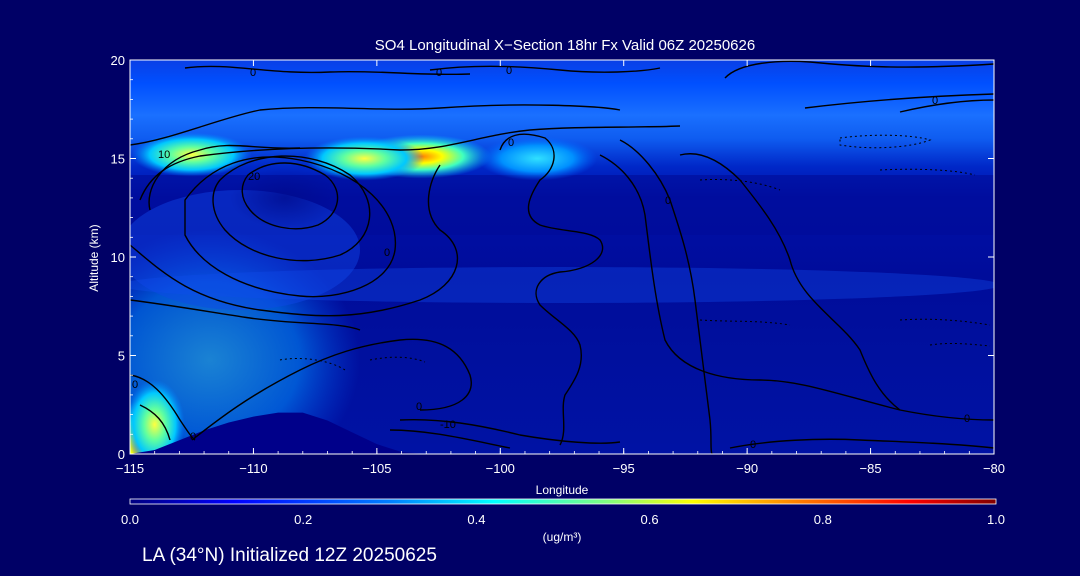 The width and height of the screenshot is (1080, 576). What do you see at coordinates (253, 468) in the screenshot?
I see `x-tick-label: −110` at bounding box center [253, 468].